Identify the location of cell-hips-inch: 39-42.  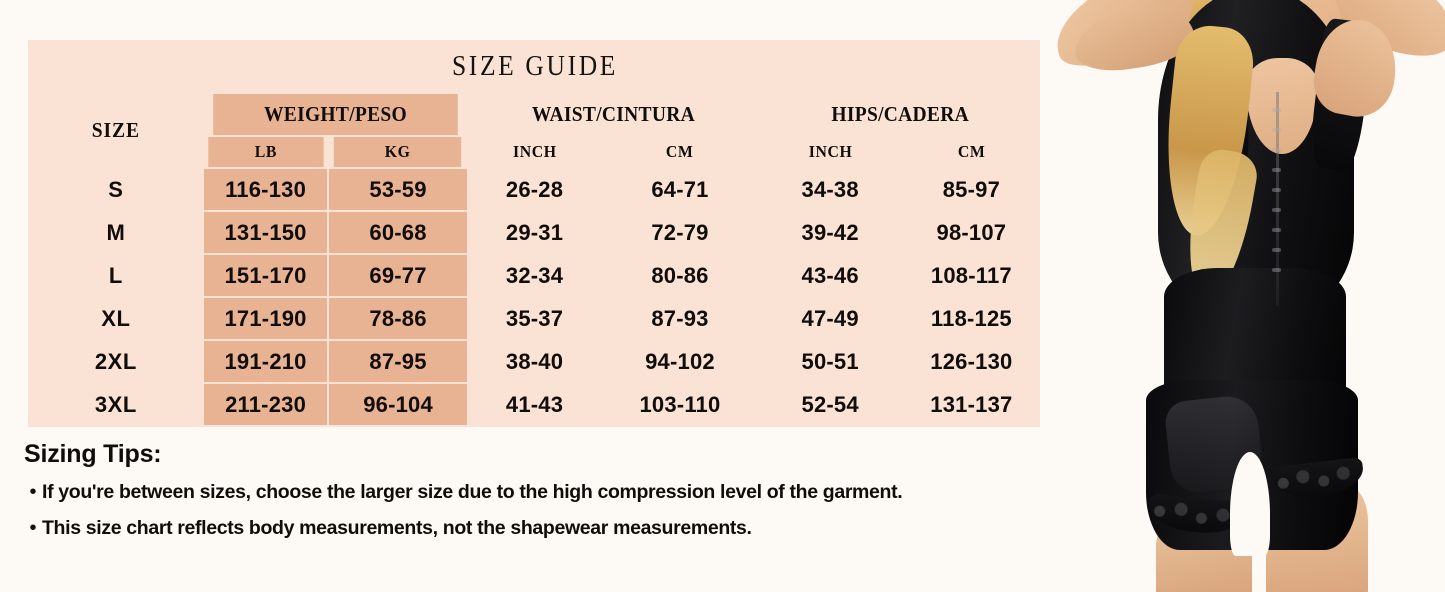
(830, 232).